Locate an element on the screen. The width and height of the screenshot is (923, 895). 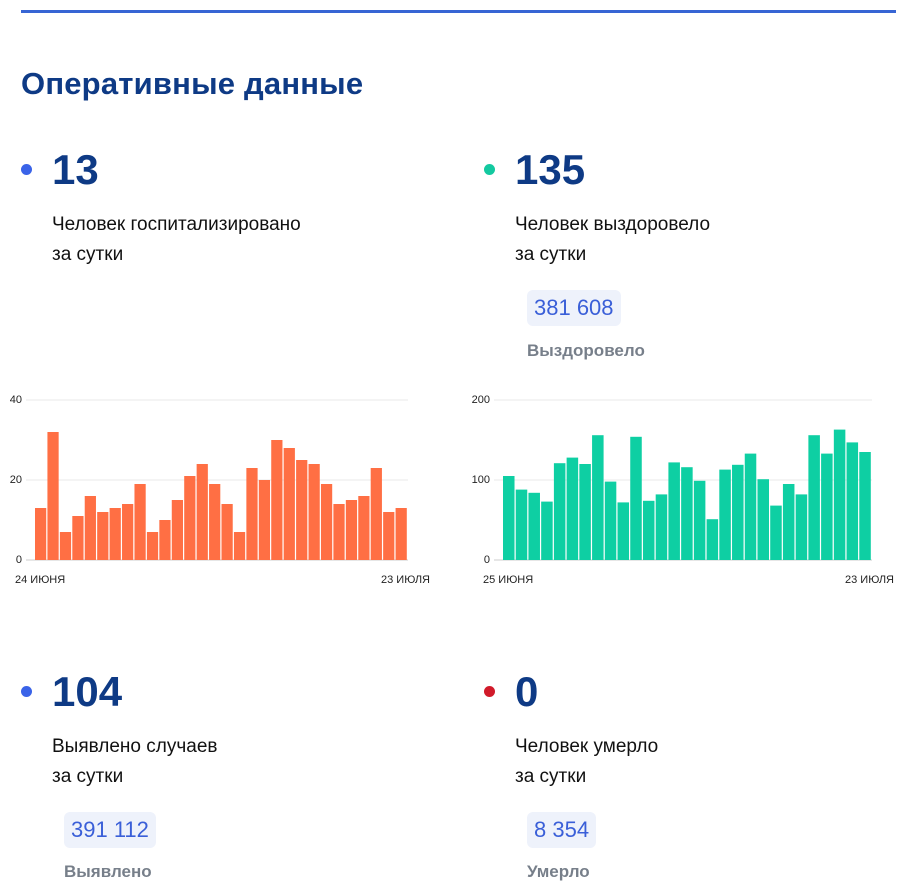
red-dot-icon is located at coordinates (489, 691).